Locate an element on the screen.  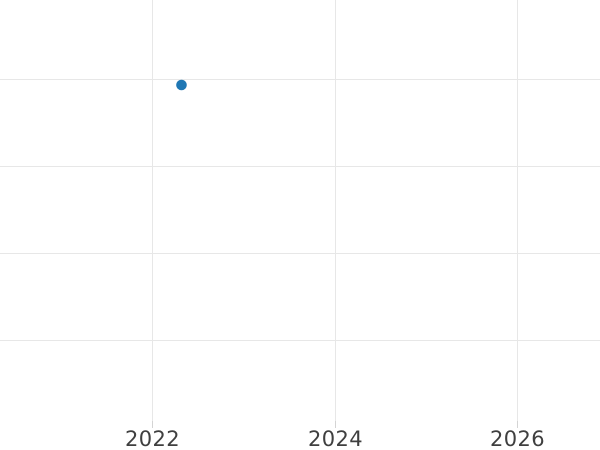
x-tick-label: 2026 is located at coordinates (517, 438).